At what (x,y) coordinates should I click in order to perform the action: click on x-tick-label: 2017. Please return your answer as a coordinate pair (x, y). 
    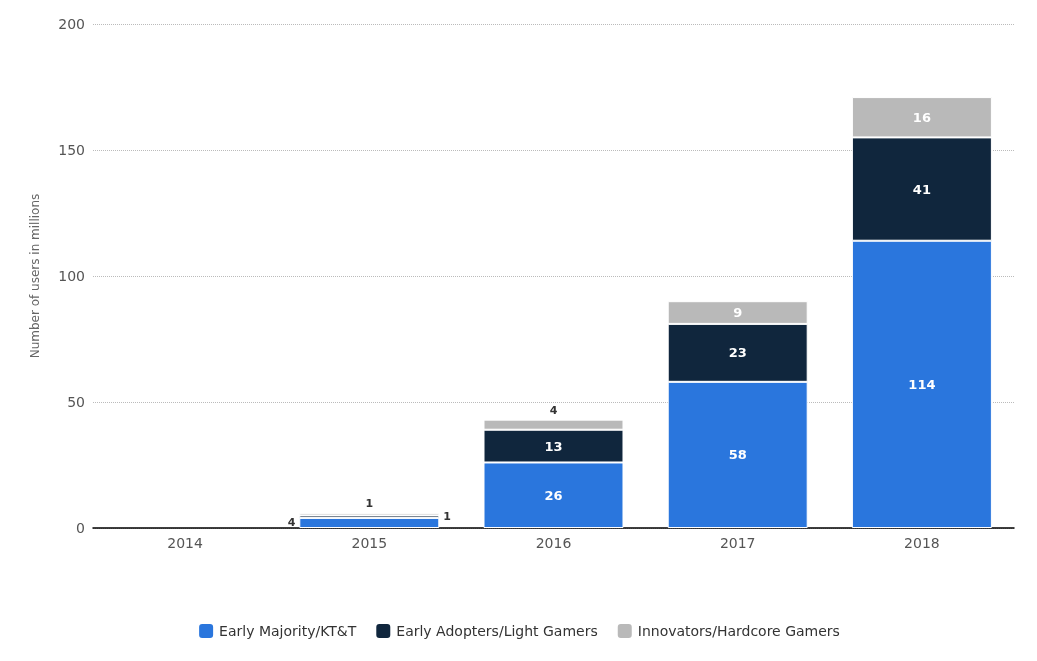
    Looking at the image, I should click on (737, 543).